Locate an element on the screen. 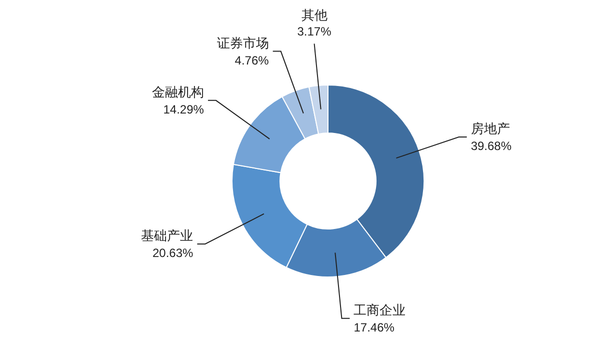 Image resolution: width=605 pixels, height=340 pixels. slice-label: 其他 is located at coordinates (314, 16).